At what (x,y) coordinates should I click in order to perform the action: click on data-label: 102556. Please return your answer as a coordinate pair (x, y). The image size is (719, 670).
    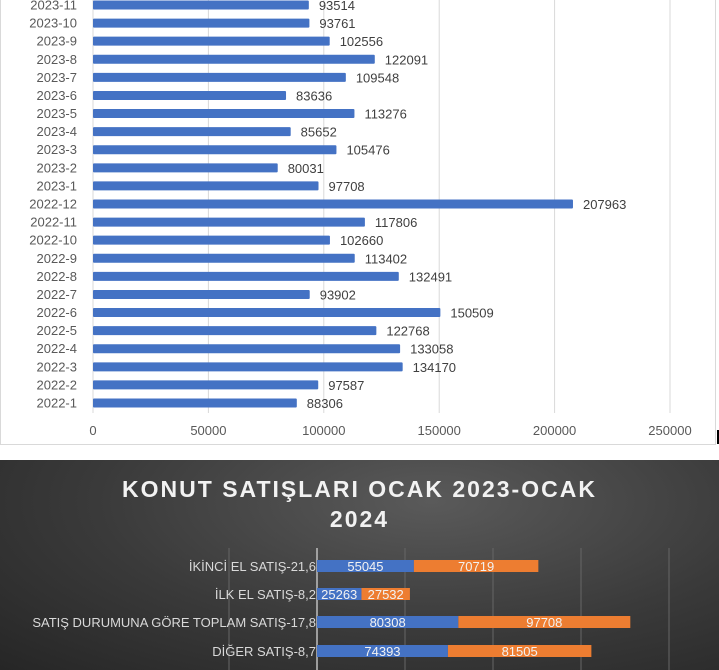
    Looking at the image, I should click on (361, 41).